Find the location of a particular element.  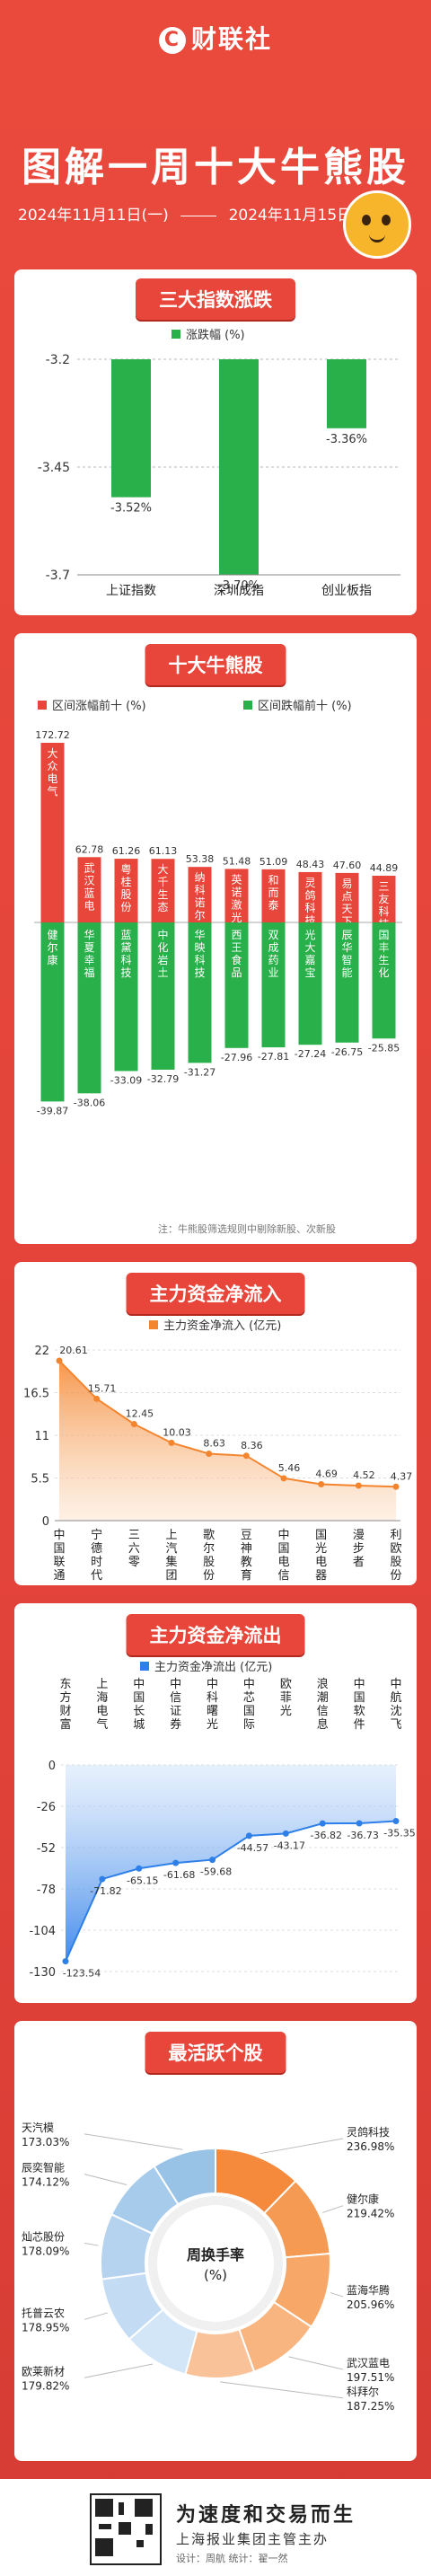

y-tick-label: 22 is located at coordinates (41, 1351).